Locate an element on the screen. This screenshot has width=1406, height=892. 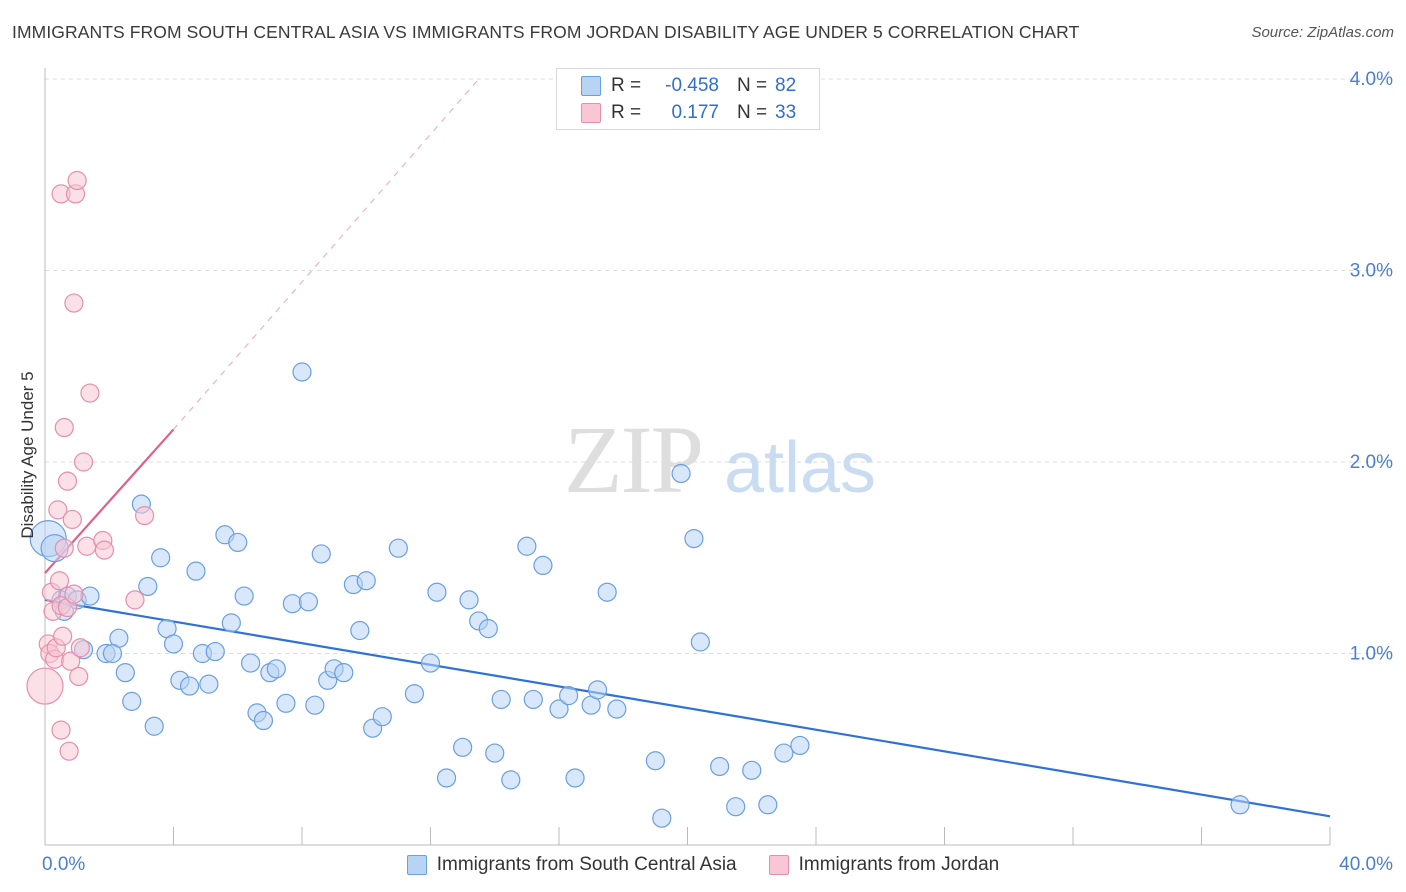
stats-box: R = -0.458 N = 82 R = 0.177 N = 33 is located at coordinates (688, 99).